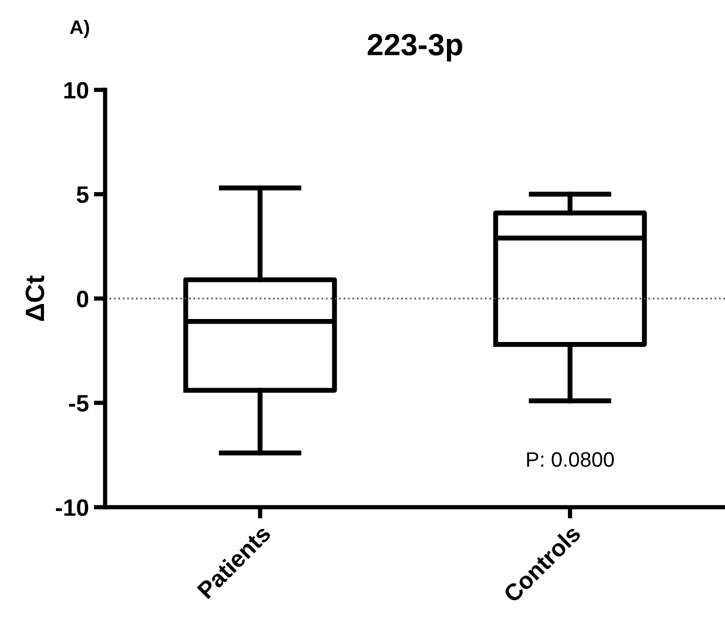  I want to click on y-tick-label: 0, so click(82, 299).